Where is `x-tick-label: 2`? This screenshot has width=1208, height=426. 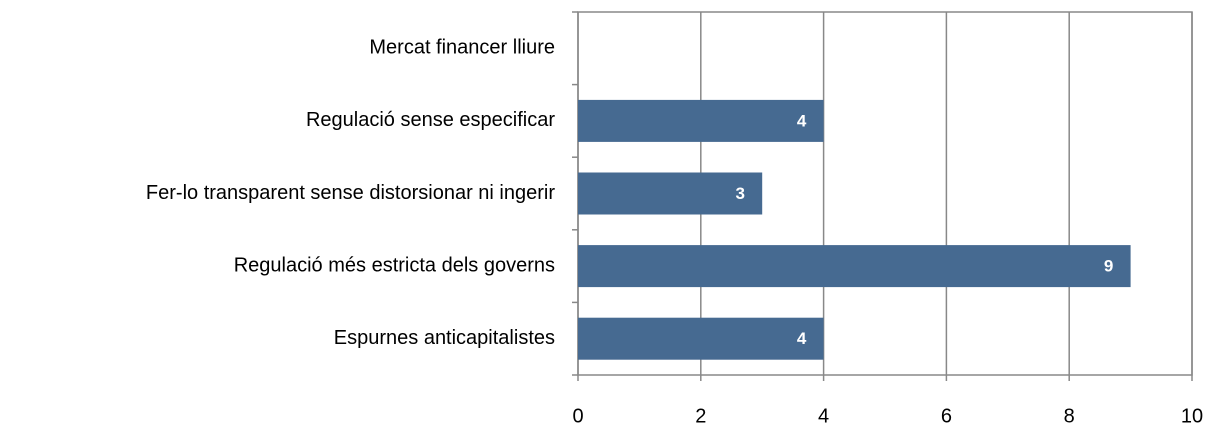 x-tick-label: 2 is located at coordinates (700, 415).